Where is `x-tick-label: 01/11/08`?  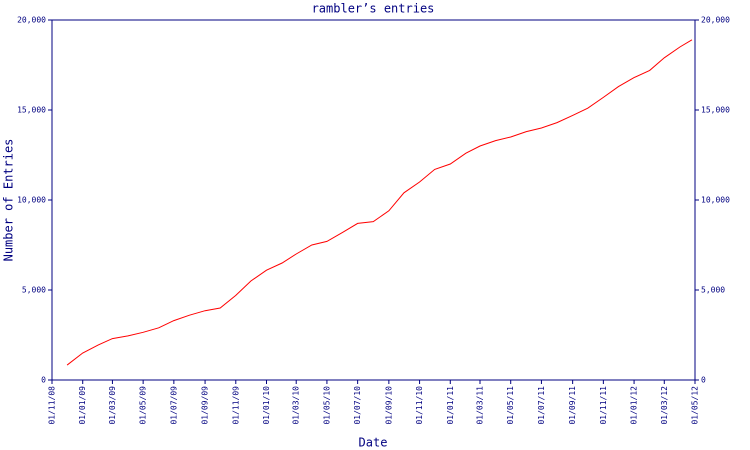
x-tick-label: 01/11/08 is located at coordinates (52, 405).